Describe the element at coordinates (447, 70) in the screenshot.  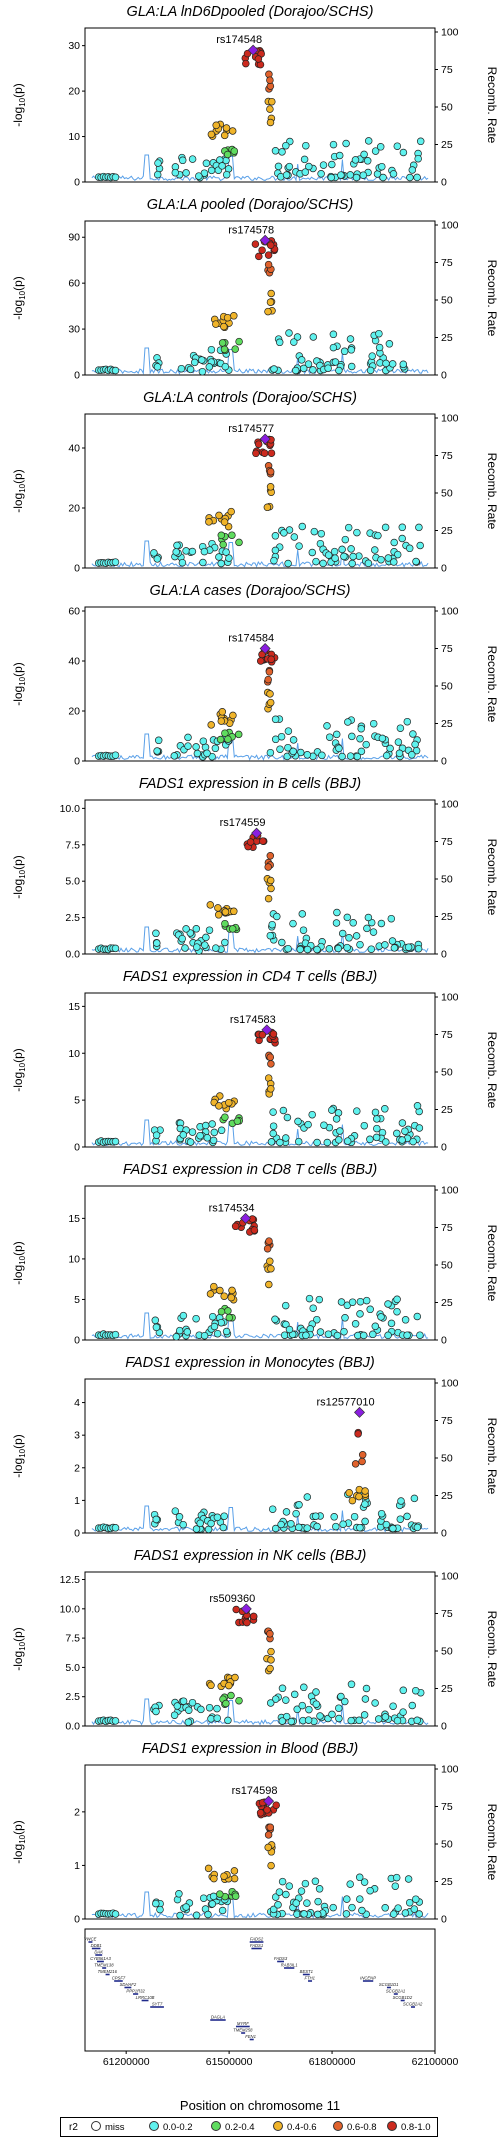
I see `y2-tick-label: 75` at that location.